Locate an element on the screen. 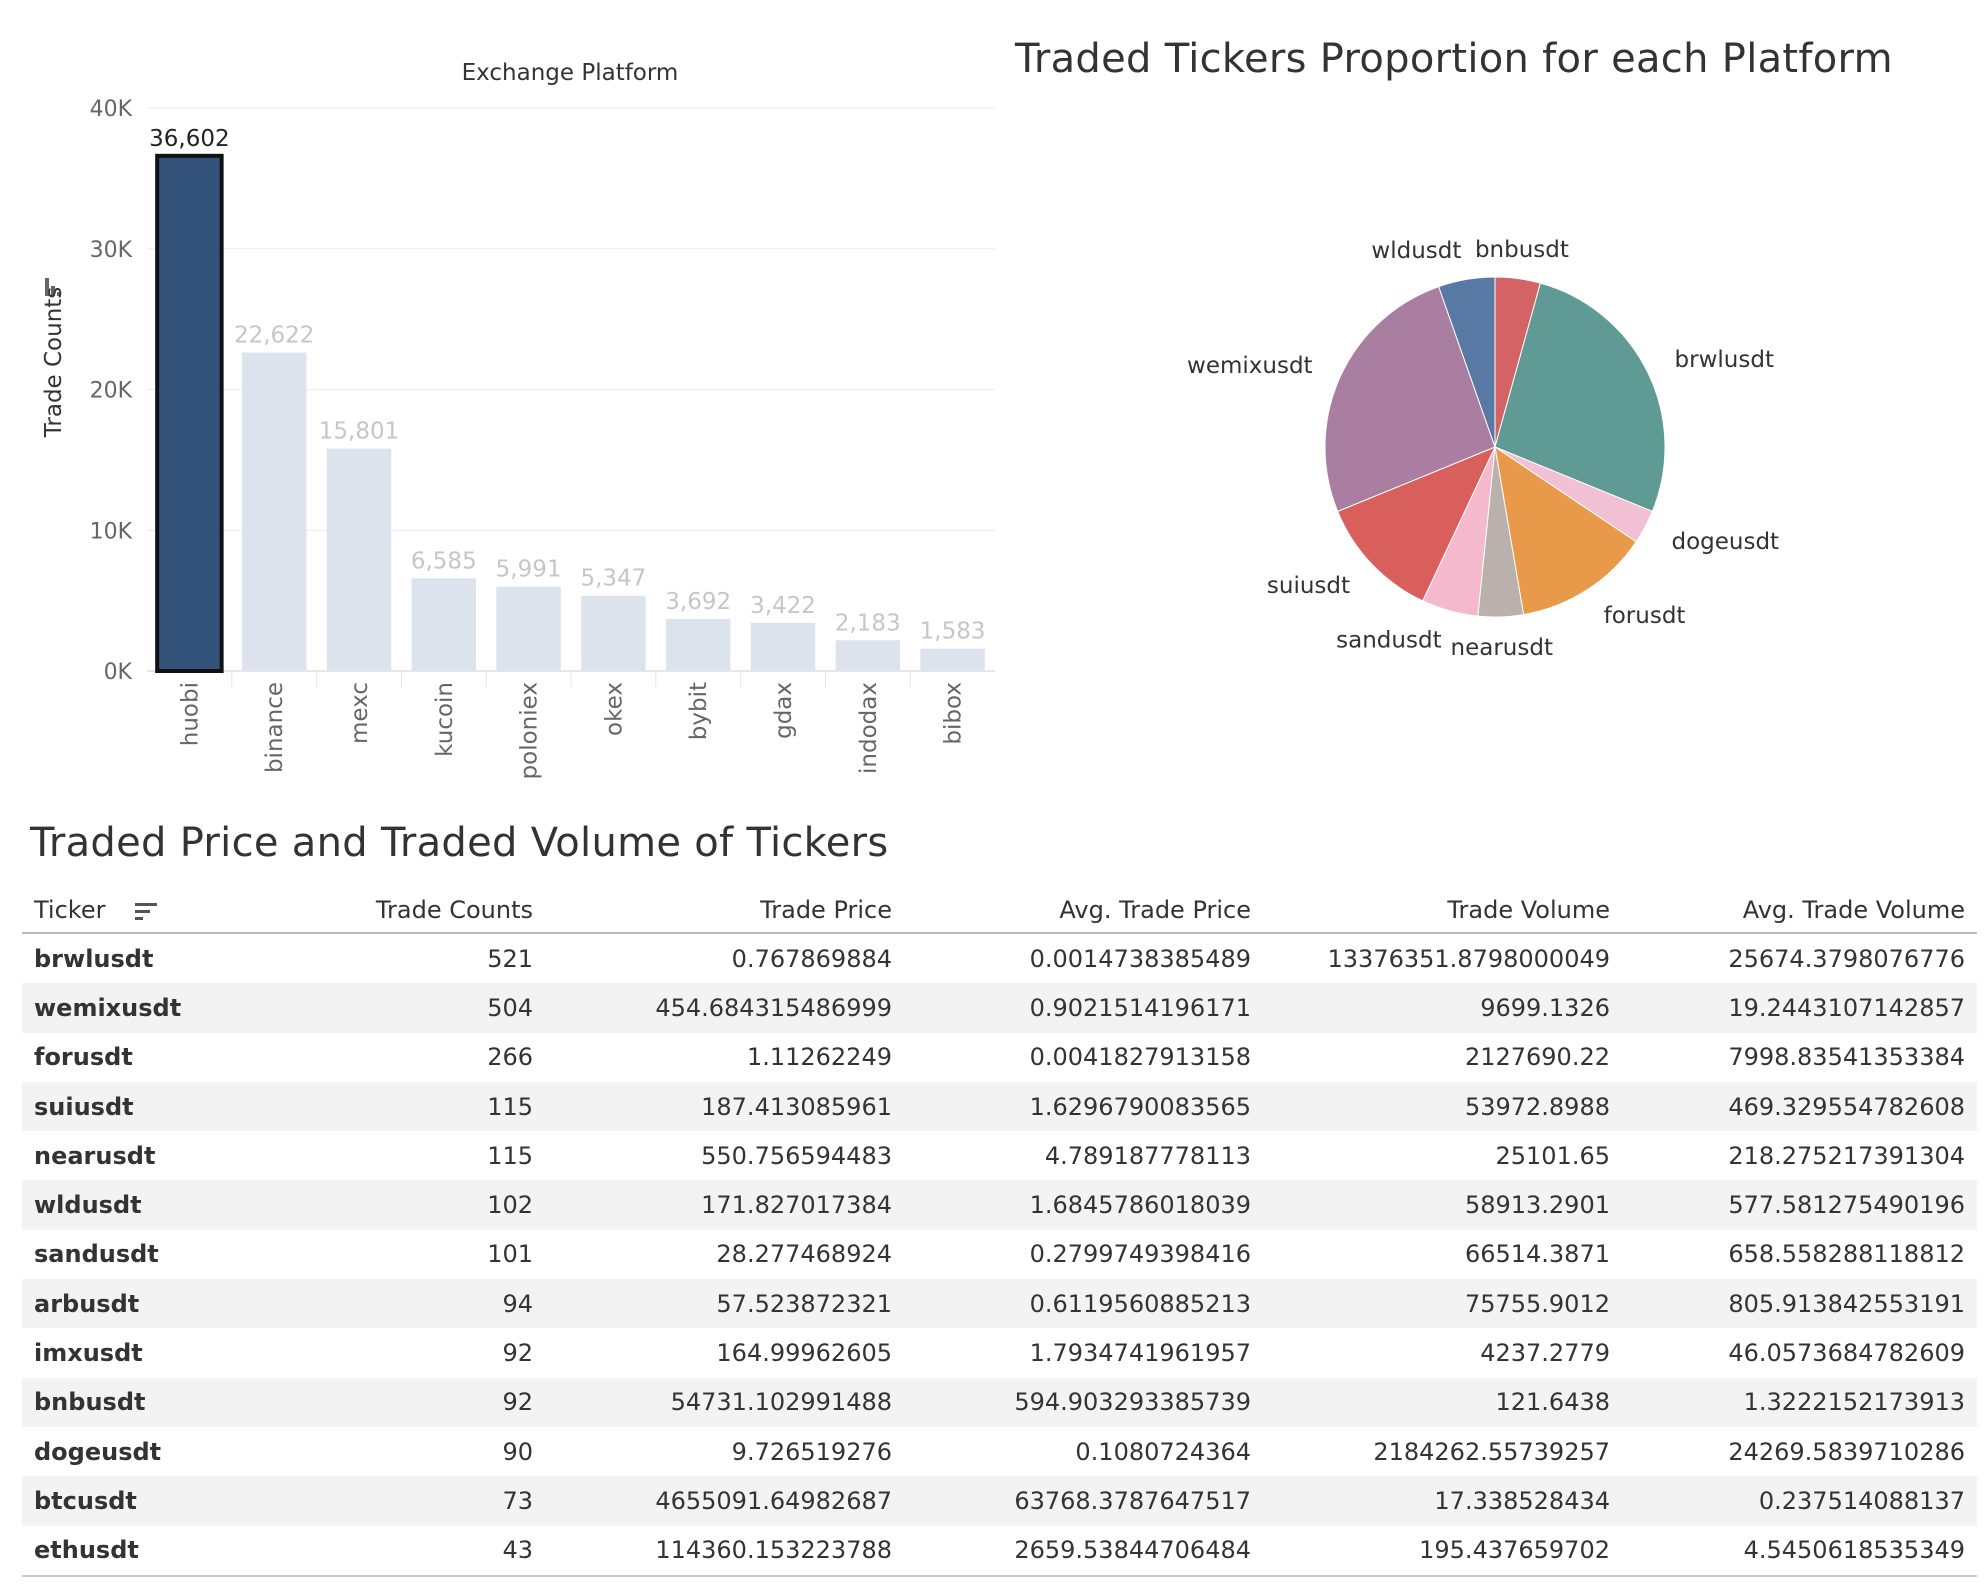  value-cell: 805.913842553191 is located at coordinates (1799, 1304).